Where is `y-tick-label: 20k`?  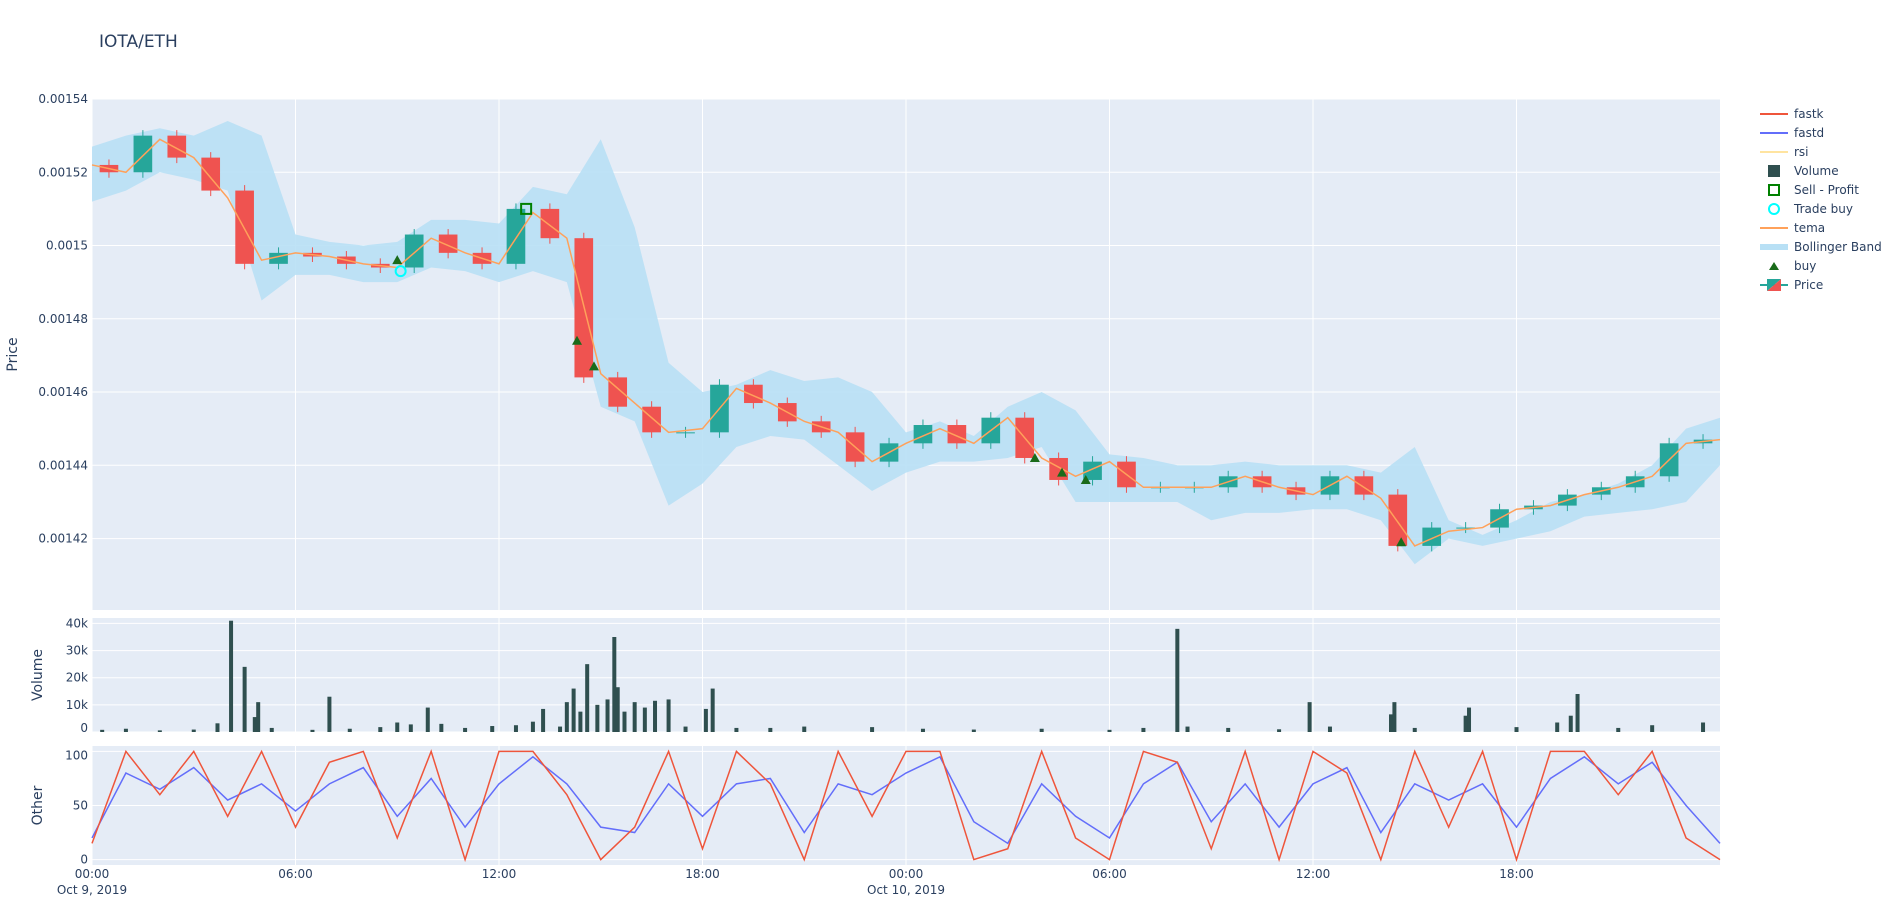
y-tick-label: 20k is located at coordinates (77, 678).